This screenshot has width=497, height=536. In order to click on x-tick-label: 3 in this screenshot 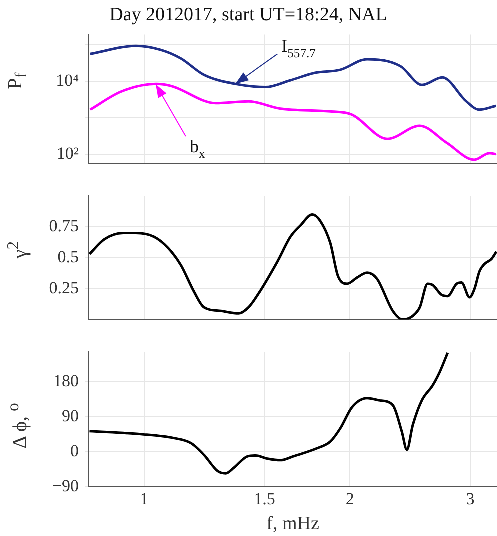, I will do `click(470, 498)`.